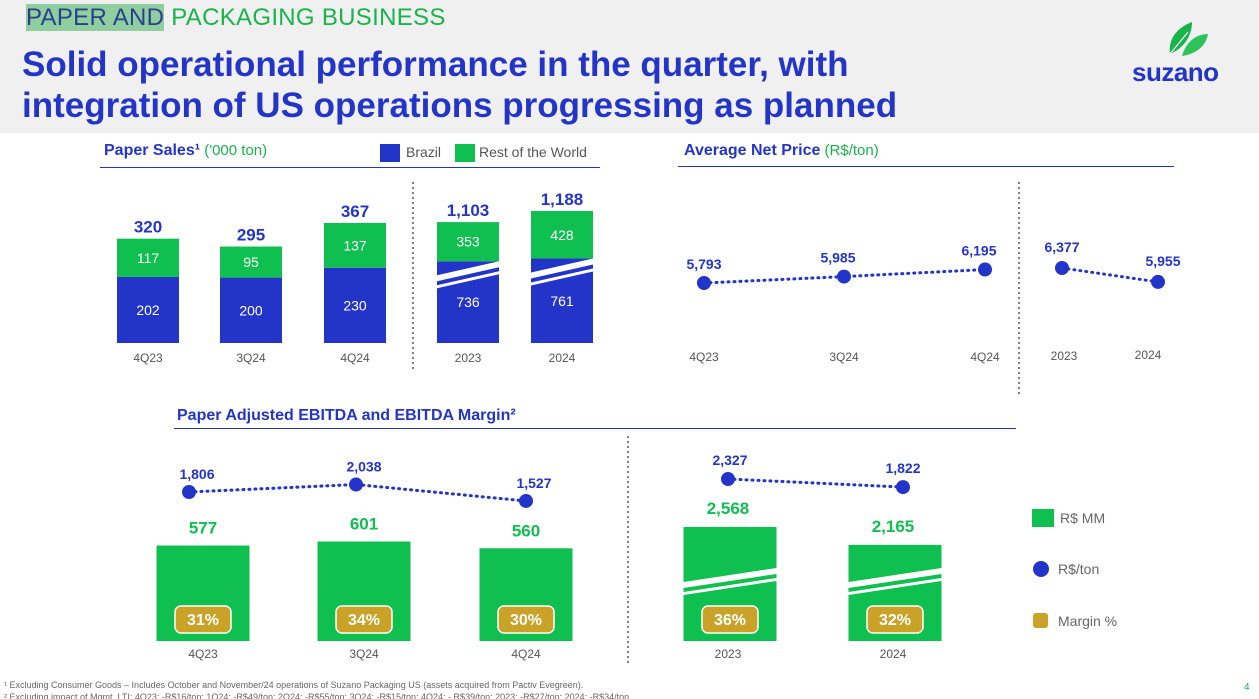 This screenshot has height=699, width=1259. I want to click on ebitda-value-3Q24: 601, so click(364, 524).